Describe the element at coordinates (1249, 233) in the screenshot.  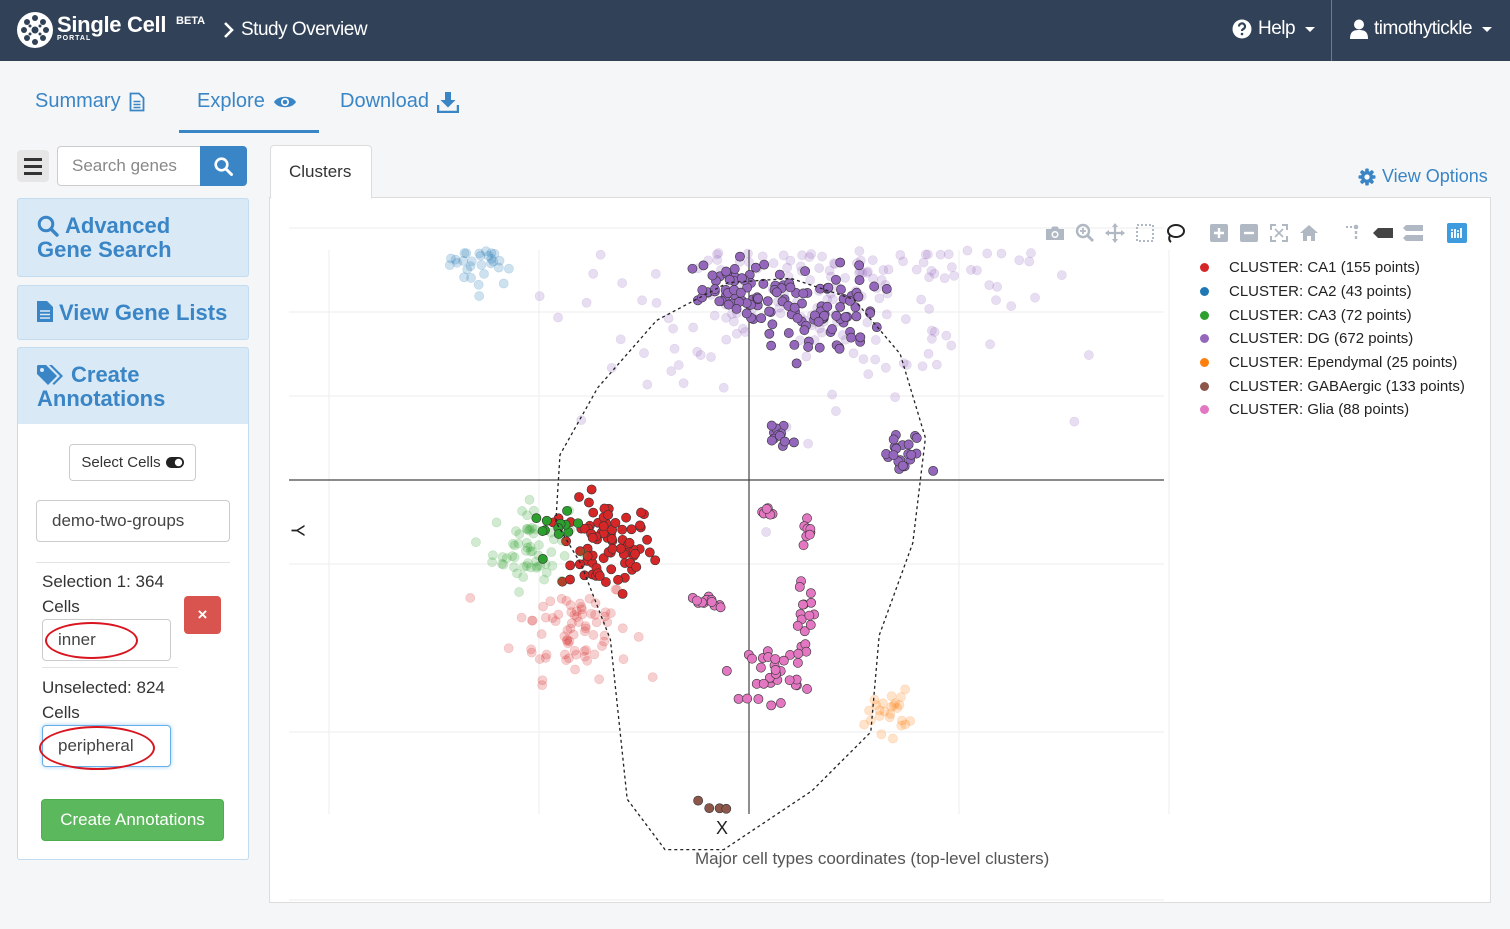
I see `zoom-out-icon` at that location.